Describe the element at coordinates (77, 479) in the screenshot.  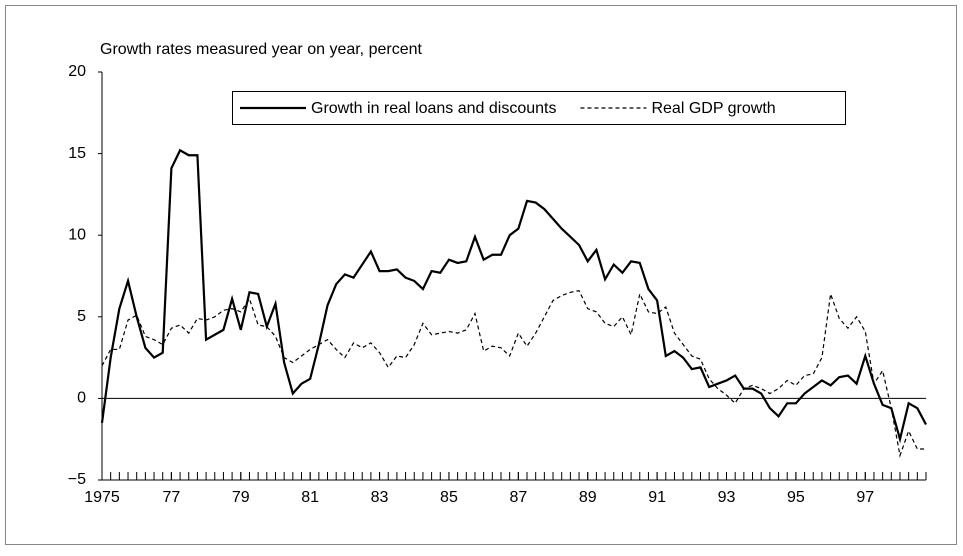
I see `y-tick-label: −5` at that location.